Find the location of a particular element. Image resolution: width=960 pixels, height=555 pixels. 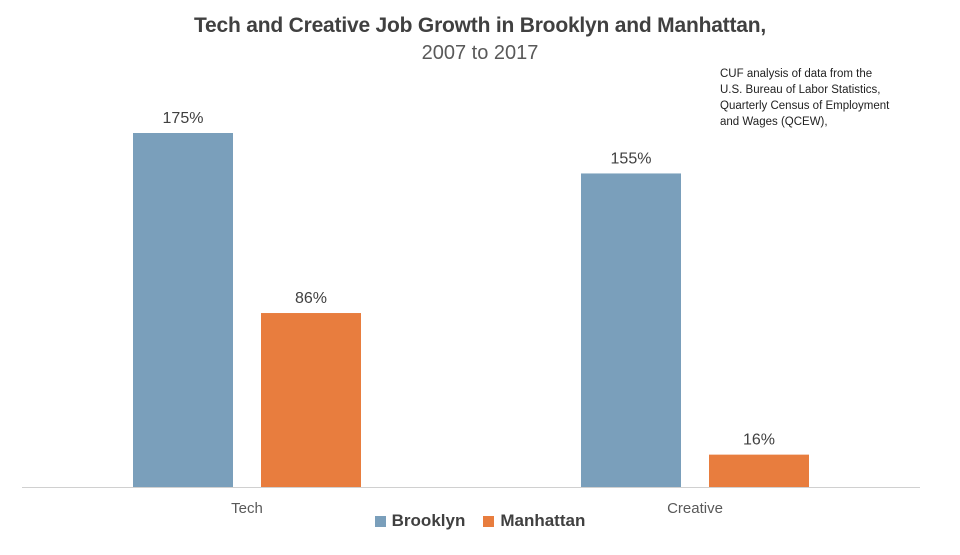

x-tick-label-creative: Creative is located at coordinates (695, 508).